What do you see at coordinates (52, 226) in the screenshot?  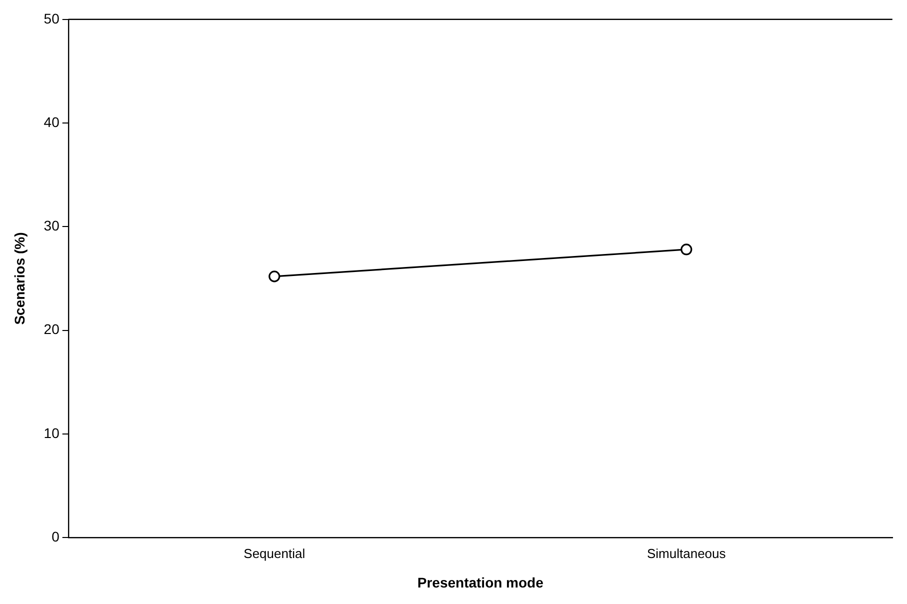 I see `y-tick-label: 30` at bounding box center [52, 226].